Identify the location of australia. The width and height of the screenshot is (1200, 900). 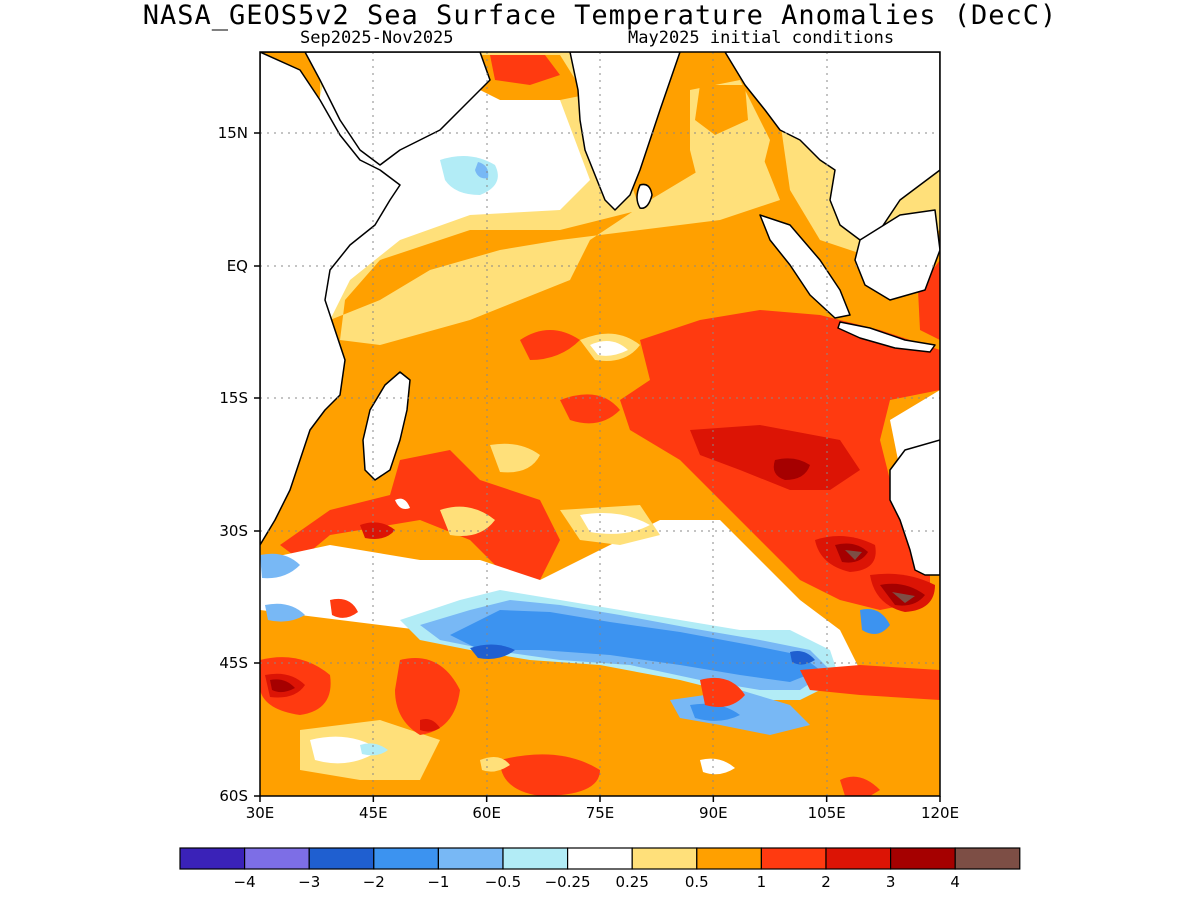
(914, 507).